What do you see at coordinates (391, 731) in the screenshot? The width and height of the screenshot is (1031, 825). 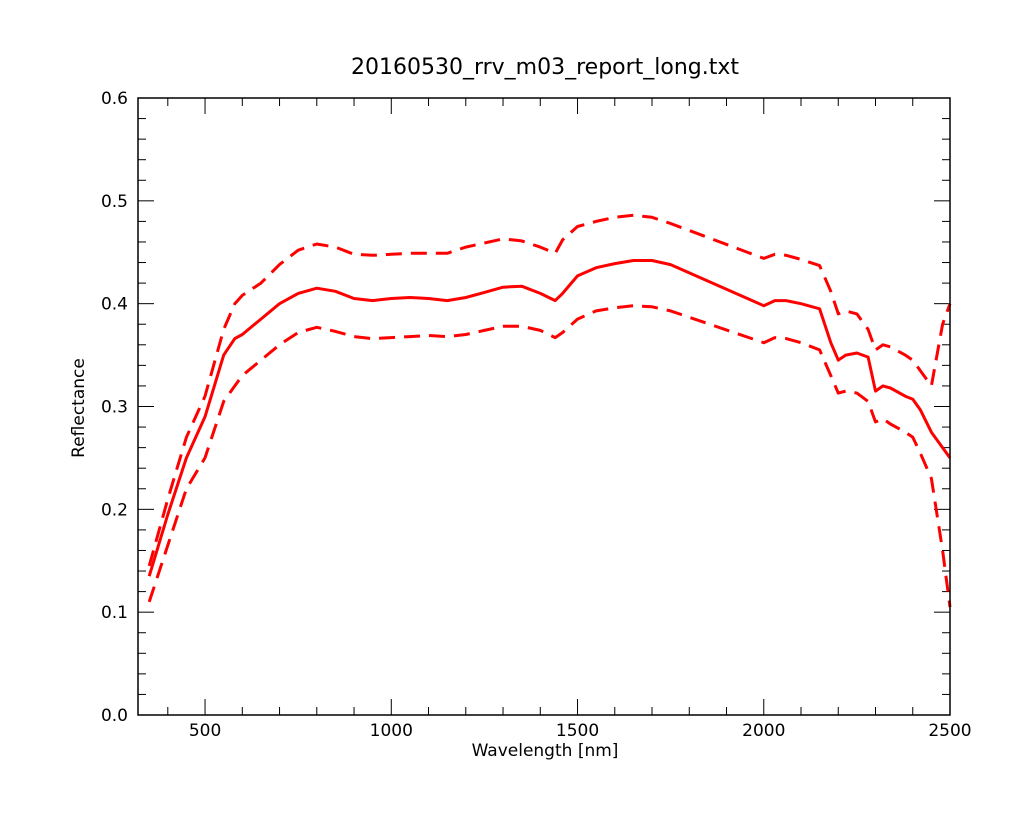 I see `x-tick-label: 1000` at bounding box center [391, 731].